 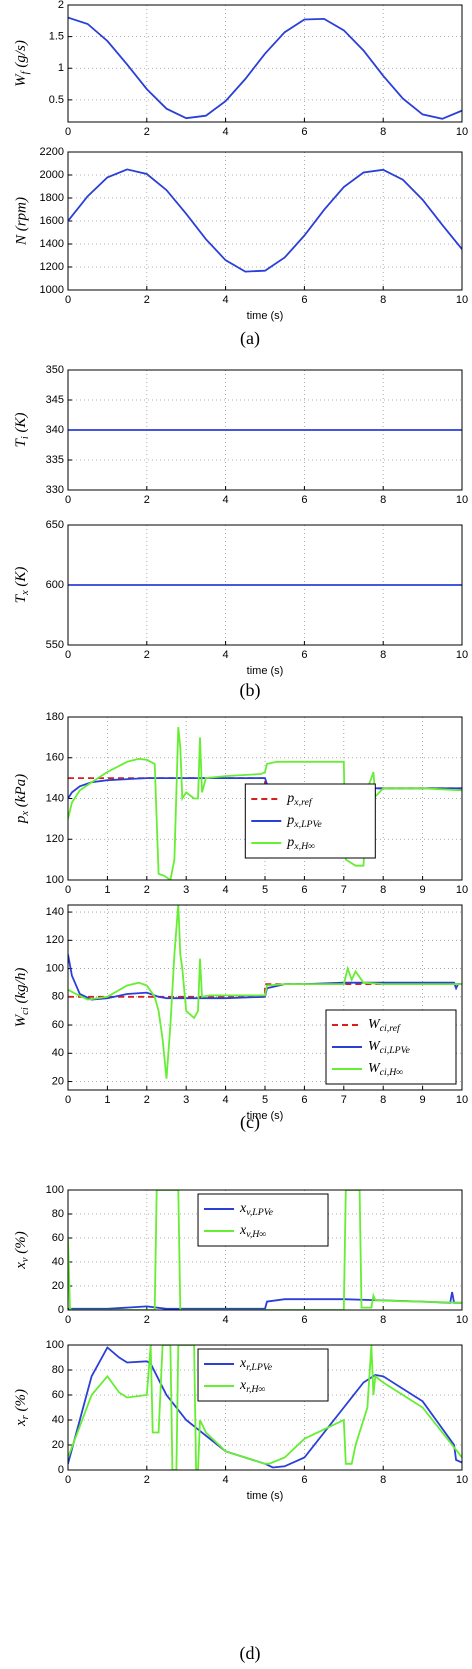 I want to click on y-tick-label: 0, so click(x=61, y=1310).